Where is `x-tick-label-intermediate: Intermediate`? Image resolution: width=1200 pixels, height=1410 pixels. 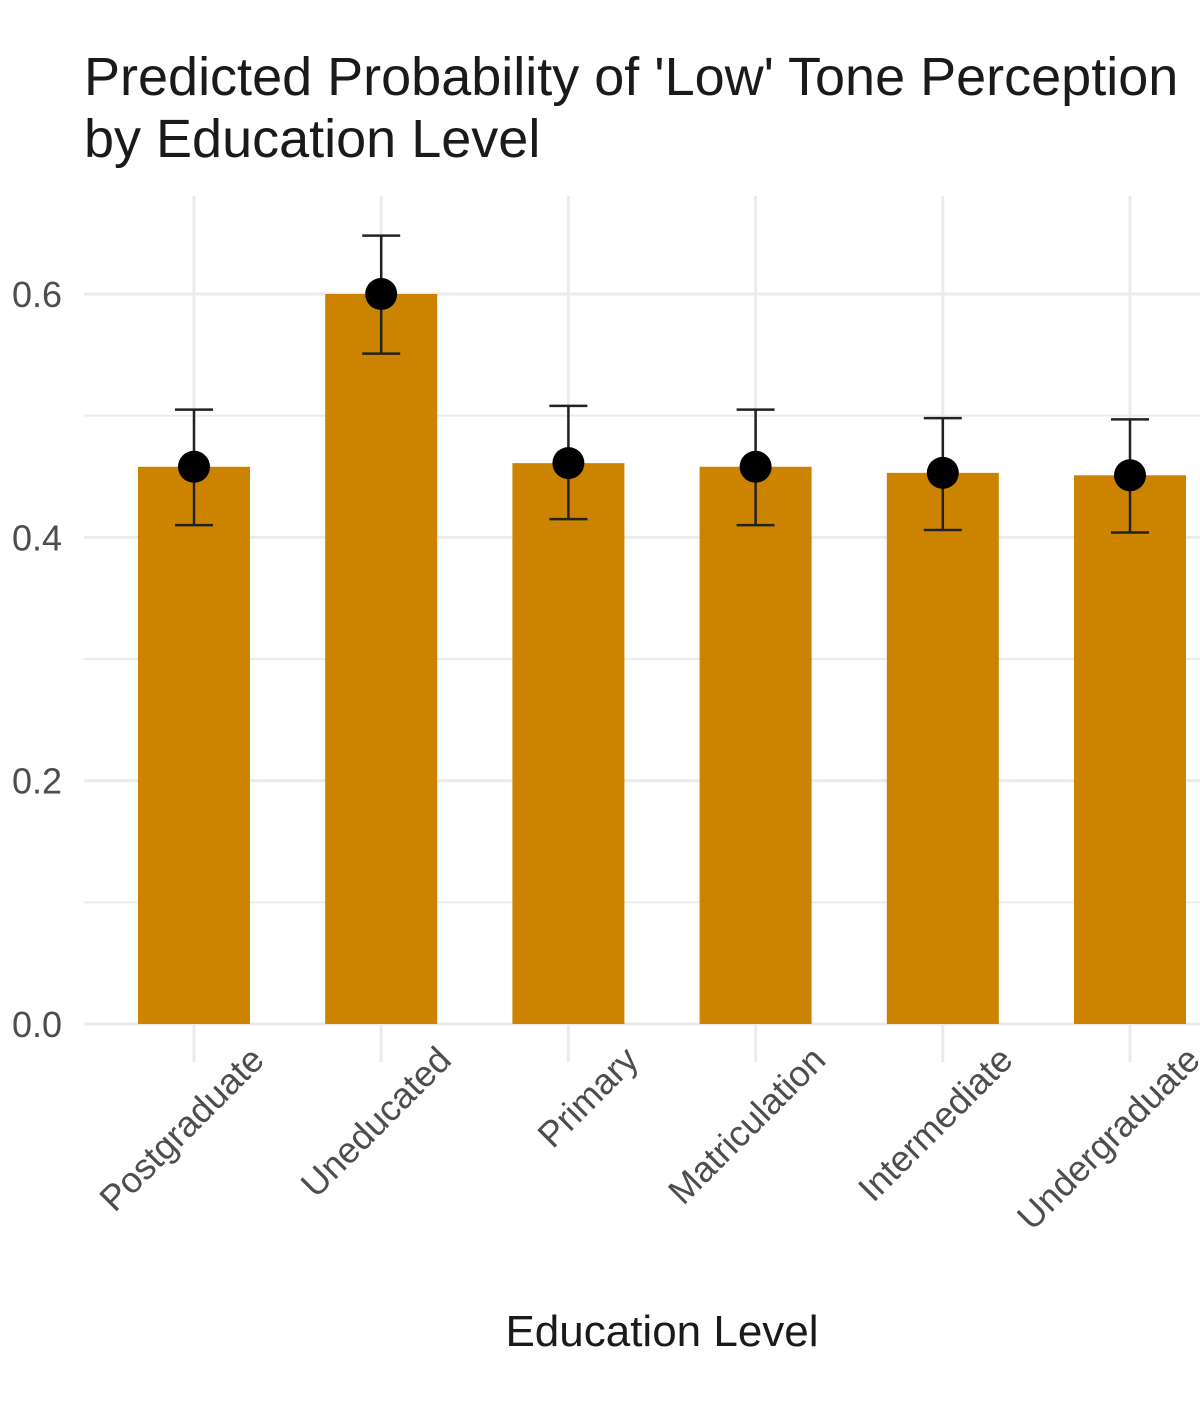
x-tick-label-intermediate: Intermediate is located at coordinates (935, 1124).